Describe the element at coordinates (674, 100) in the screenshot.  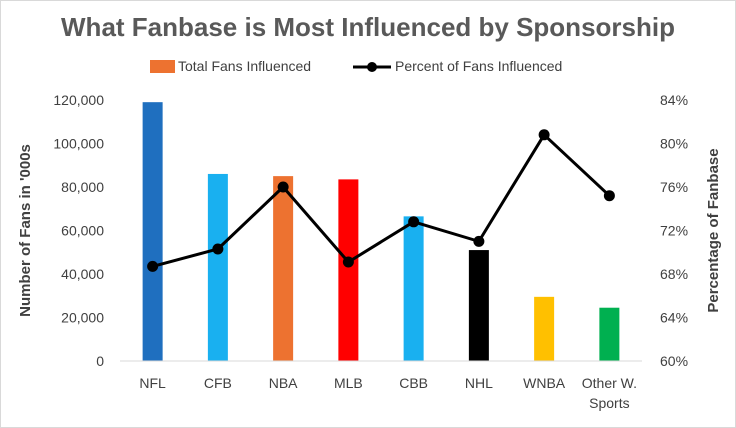
I see `y2-tick-label: 84%` at that location.